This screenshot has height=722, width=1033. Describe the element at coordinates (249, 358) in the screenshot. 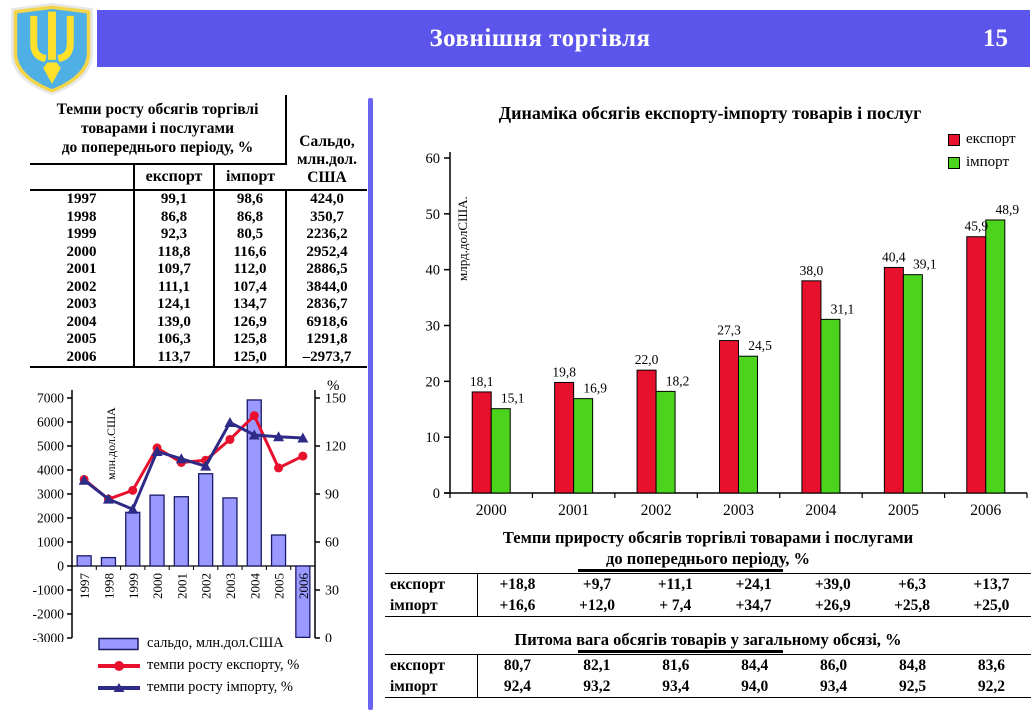

I see `table-cell: 125,0` at that location.